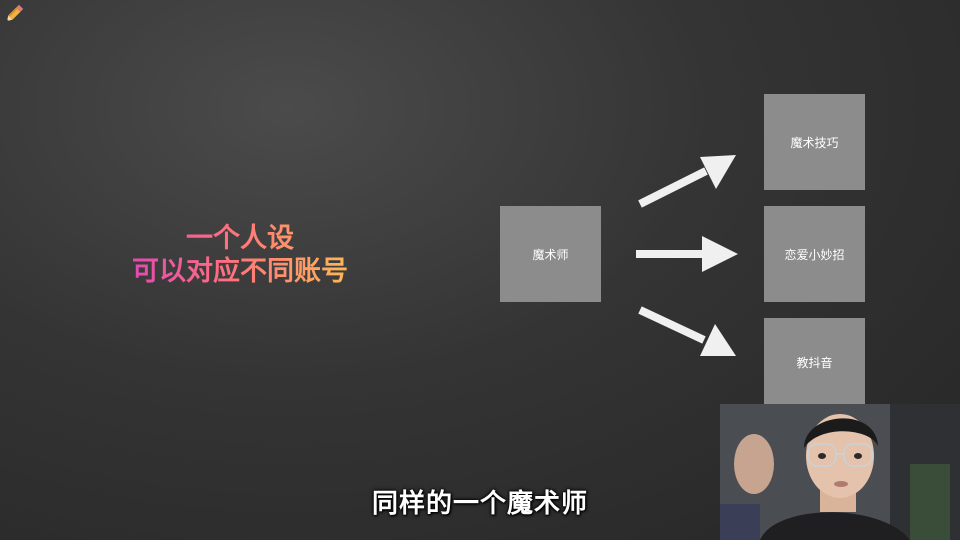 The width and height of the screenshot is (960, 540). I want to click on target-label-3: 教抖音, so click(814, 362).